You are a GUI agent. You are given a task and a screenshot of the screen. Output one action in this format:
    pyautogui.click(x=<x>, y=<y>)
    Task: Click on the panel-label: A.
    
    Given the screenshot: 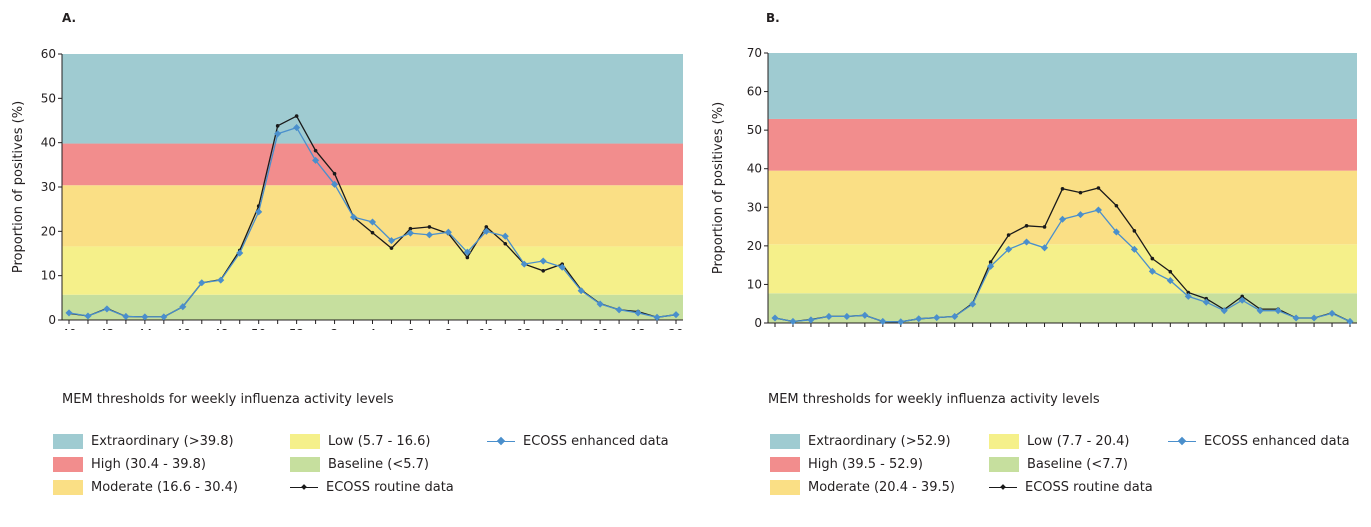 What is the action you would take?
    pyautogui.click(x=69, y=18)
    